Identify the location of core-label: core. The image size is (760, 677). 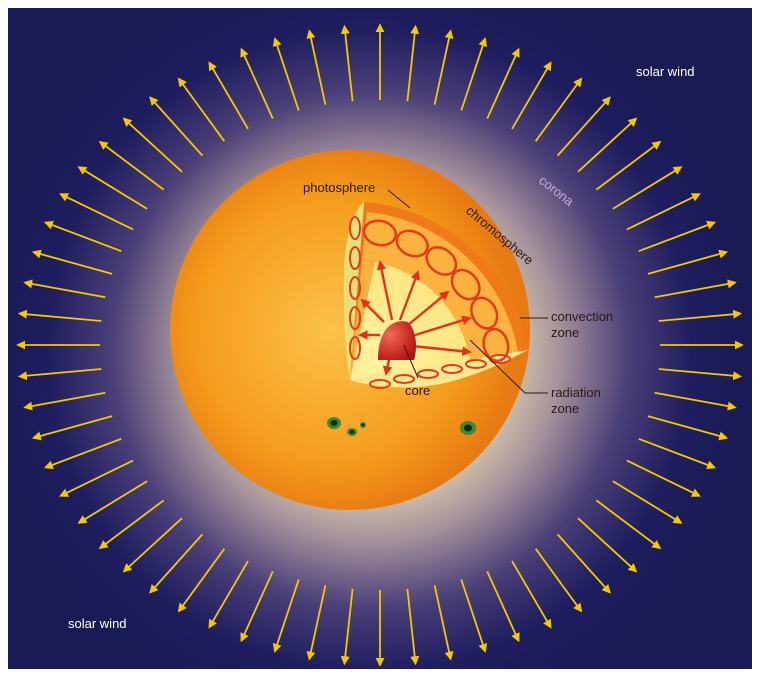
(417, 390).